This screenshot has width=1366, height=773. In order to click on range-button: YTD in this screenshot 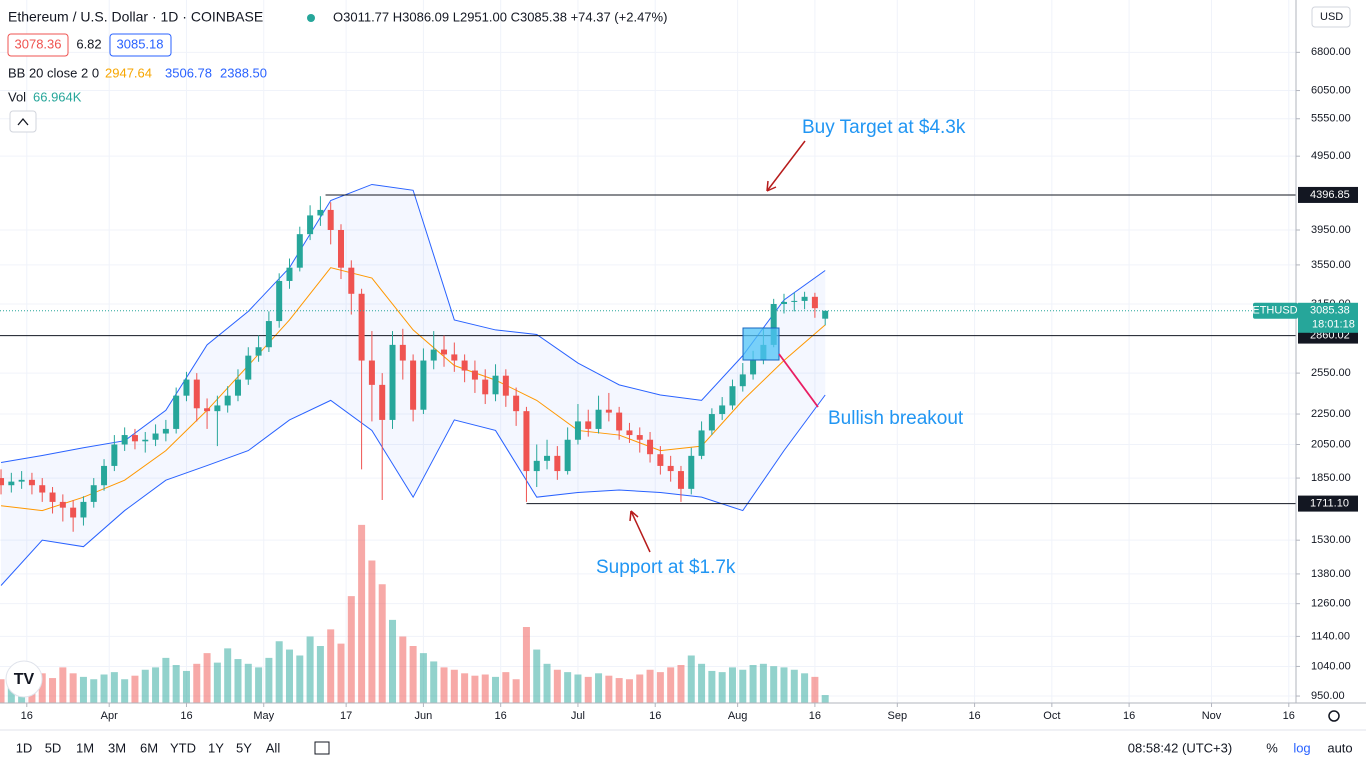, I will do `click(183, 747)`.